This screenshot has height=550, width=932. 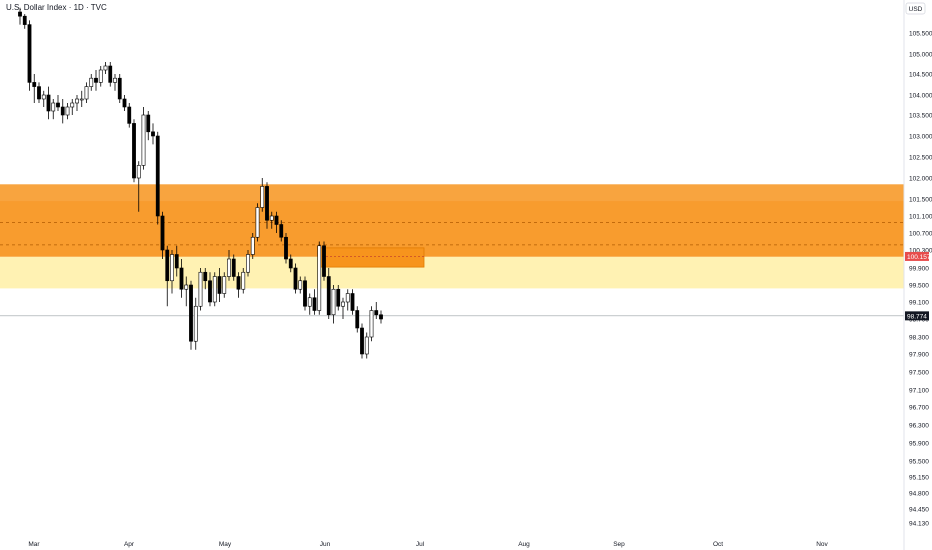 I want to click on y-tick-label: 99.900, so click(x=919, y=269).